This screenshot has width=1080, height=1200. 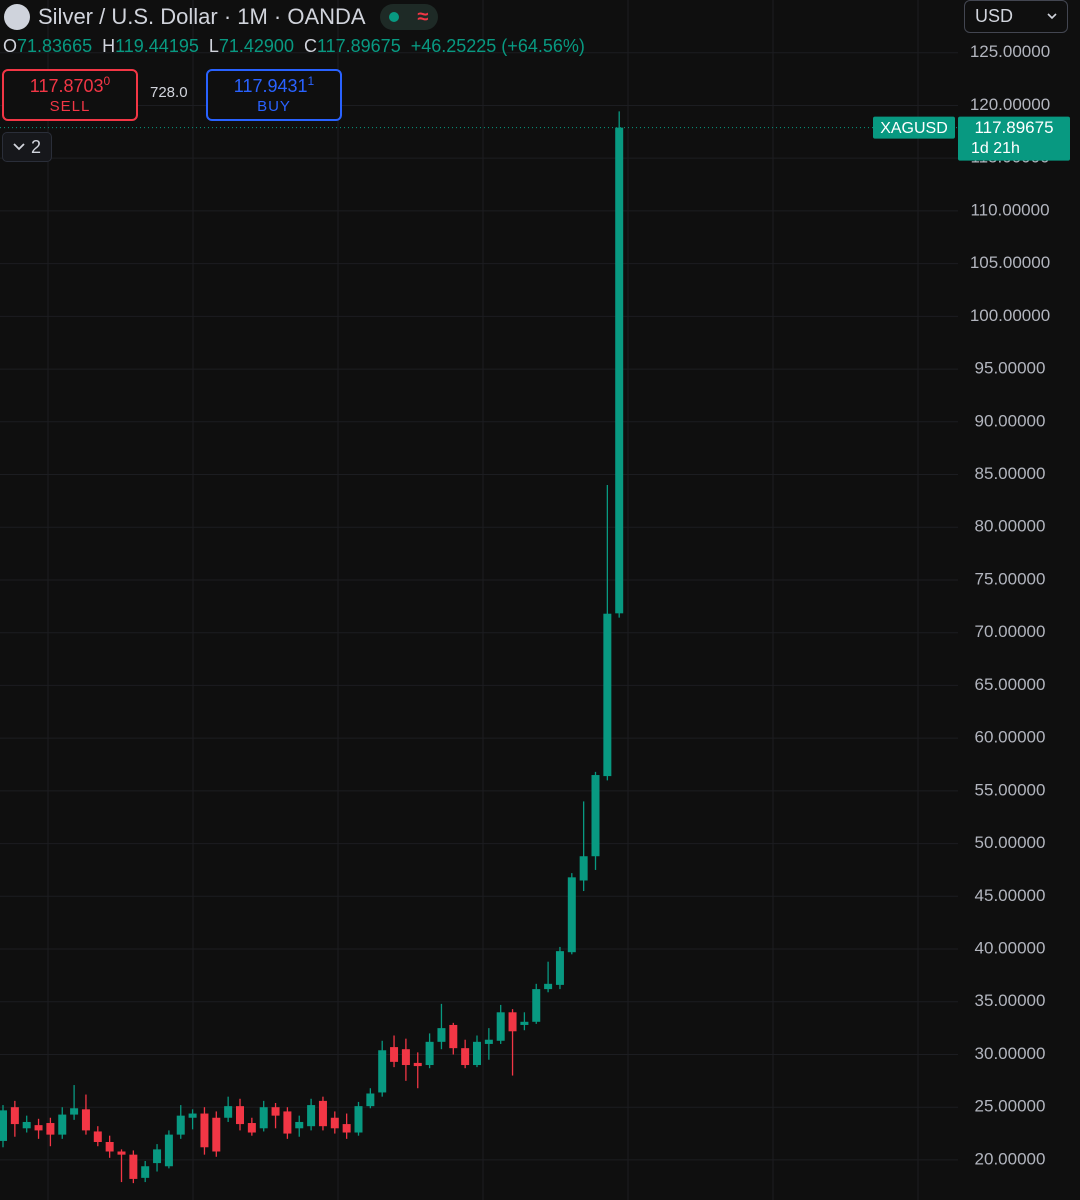 What do you see at coordinates (55, 46) in the screenshot?
I see `open-value: 71.83665` at bounding box center [55, 46].